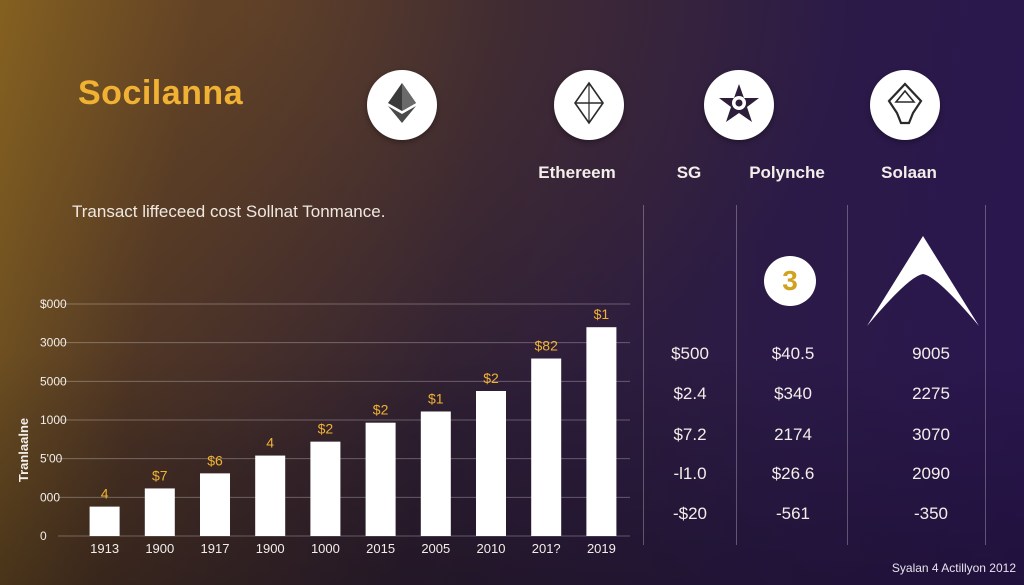  What do you see at coordinates (23, 450) in the screenshot?
I see `y-axis-label: Tranlaalne` at bounding box center [23, 450].